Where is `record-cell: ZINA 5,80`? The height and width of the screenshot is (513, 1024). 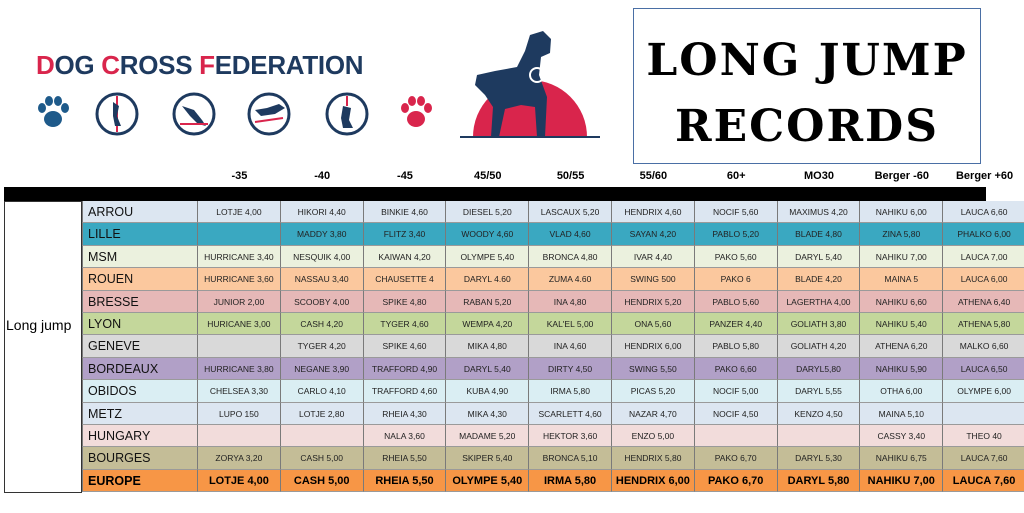
record-cell: ZINA 5,80 is located at coordinates (902, 234).